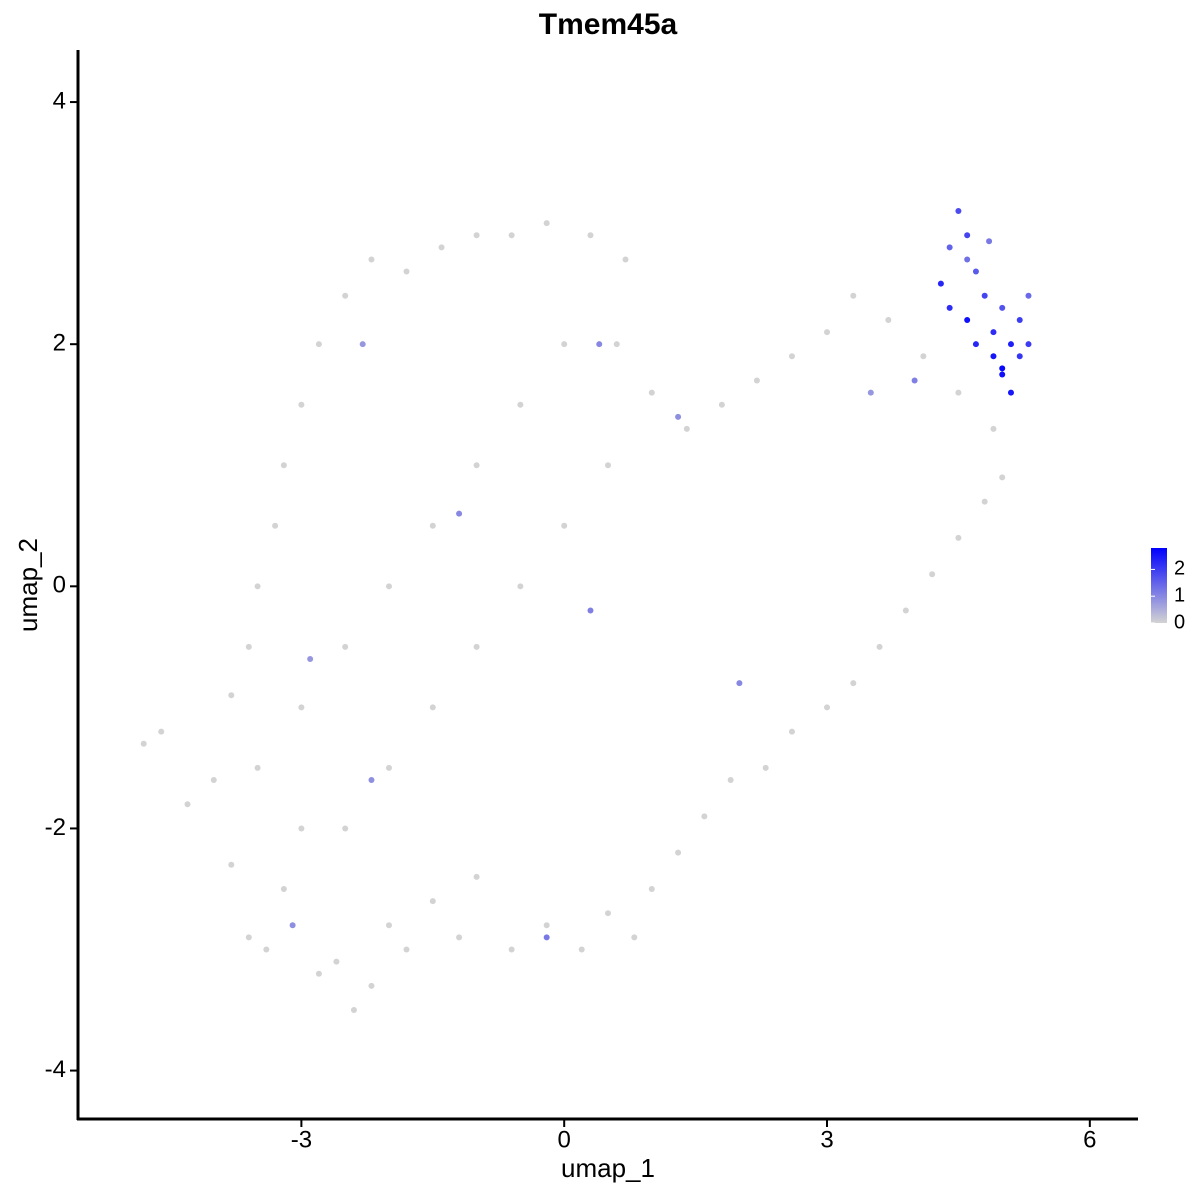 This screenshot has width=1200, height=1200. Describe the element at coordinates (1179, 622) in the screenshot. I see `color-bar-label: 0` at that location.